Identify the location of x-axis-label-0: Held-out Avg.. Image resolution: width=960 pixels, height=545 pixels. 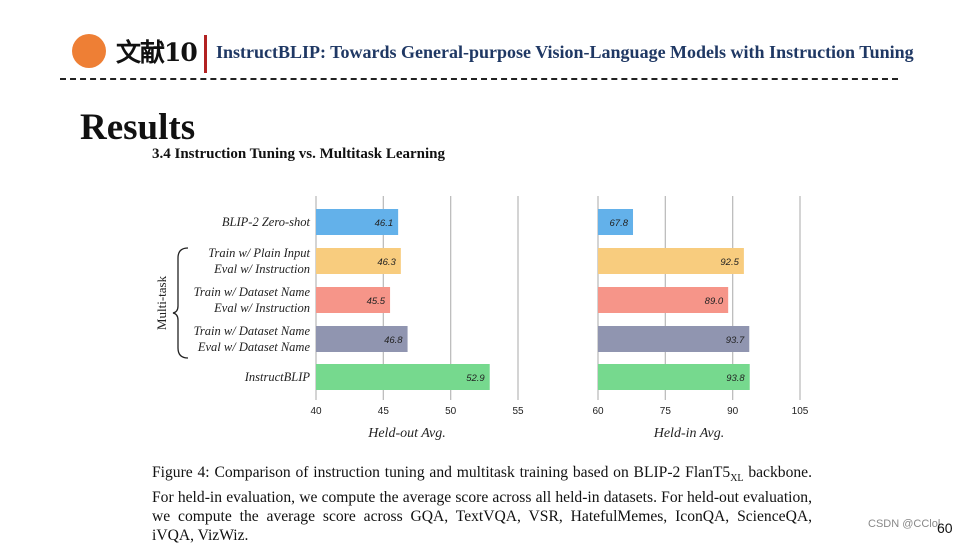
(406, 433).